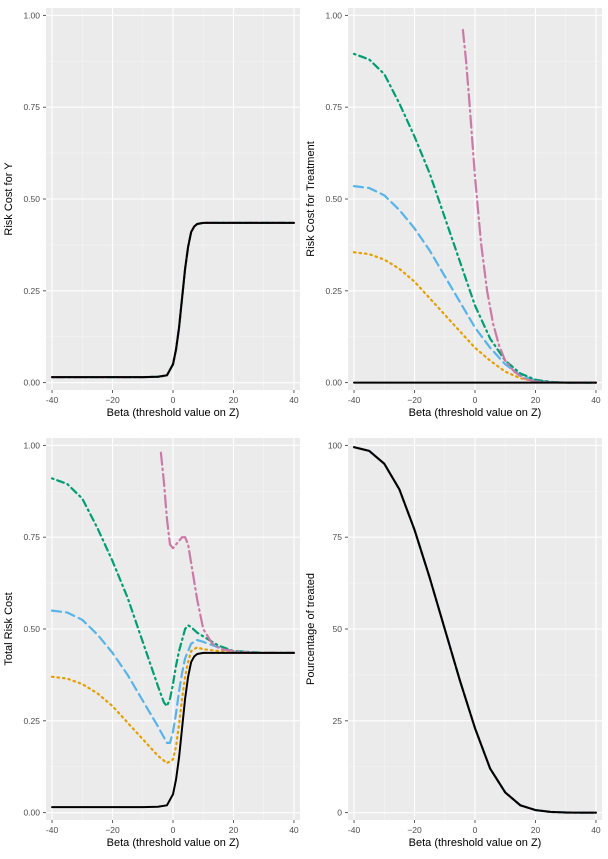  What do you see at coordinates (9, 628) in the screenshot?
I see `y-axis-title: Total Risk Cost` at bounding box center [9, 628].